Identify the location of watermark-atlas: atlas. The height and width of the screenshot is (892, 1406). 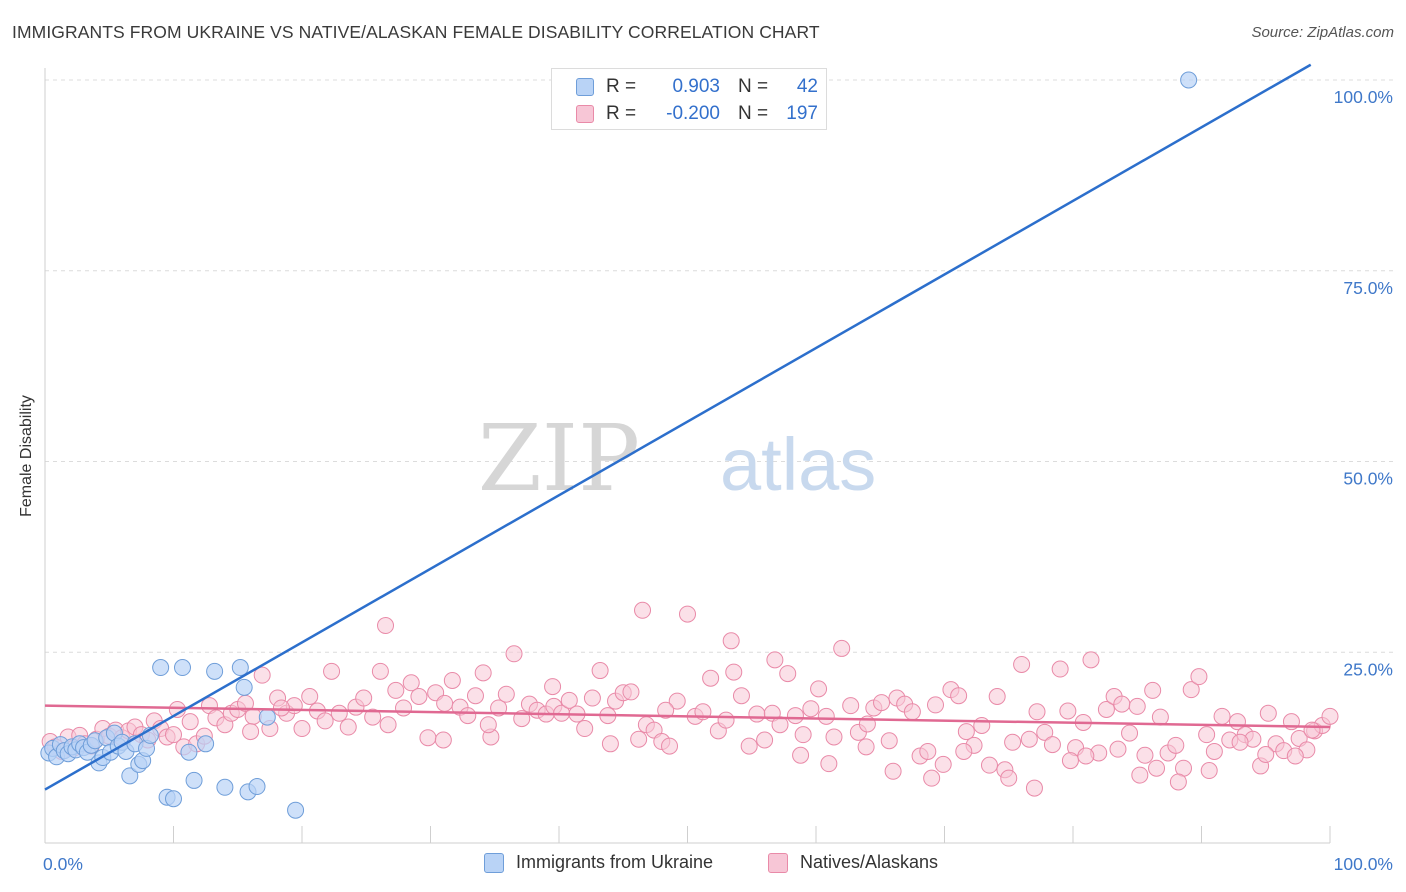
(798, 464).